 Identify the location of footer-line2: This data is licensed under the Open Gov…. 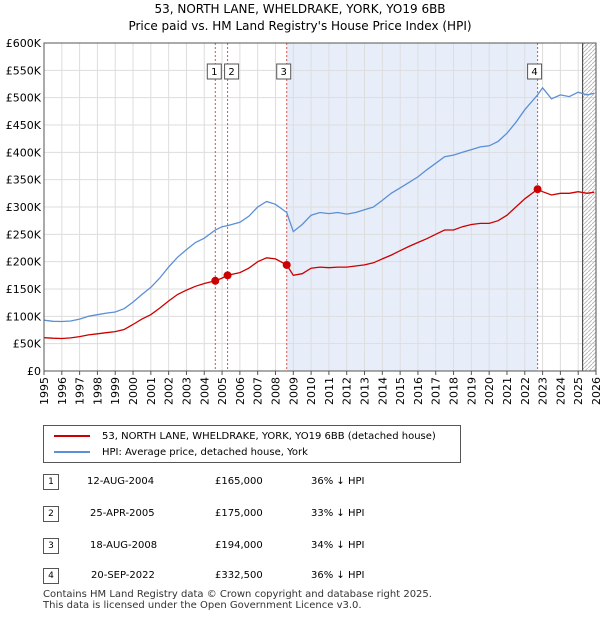
(202, 605).